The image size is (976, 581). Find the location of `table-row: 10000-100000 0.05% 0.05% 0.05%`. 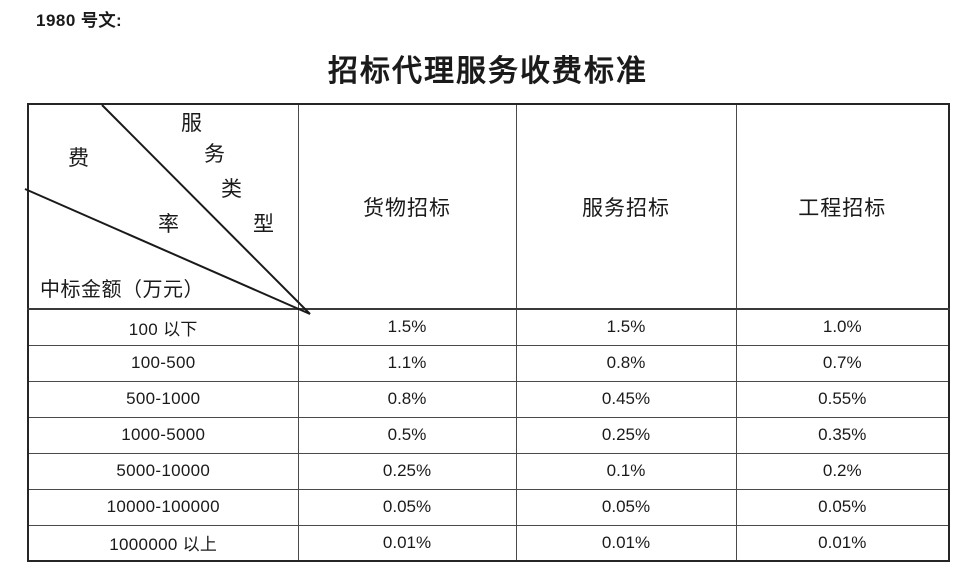

table-row: 10000-100000 0.05% 0.05% 0.05% is located at coordinates (488, 507).